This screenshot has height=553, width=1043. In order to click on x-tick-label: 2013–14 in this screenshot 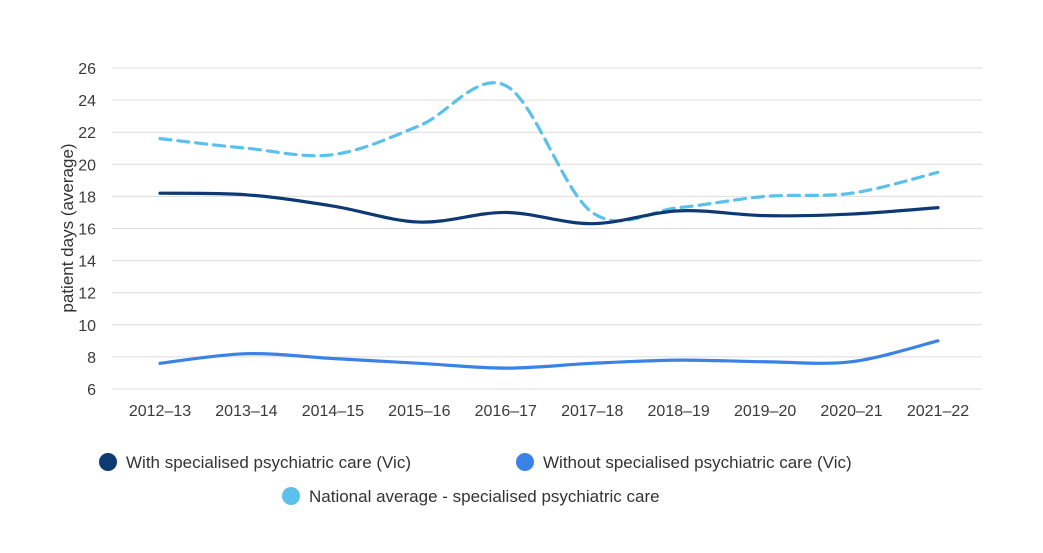, I will do `click(246, 411)`.